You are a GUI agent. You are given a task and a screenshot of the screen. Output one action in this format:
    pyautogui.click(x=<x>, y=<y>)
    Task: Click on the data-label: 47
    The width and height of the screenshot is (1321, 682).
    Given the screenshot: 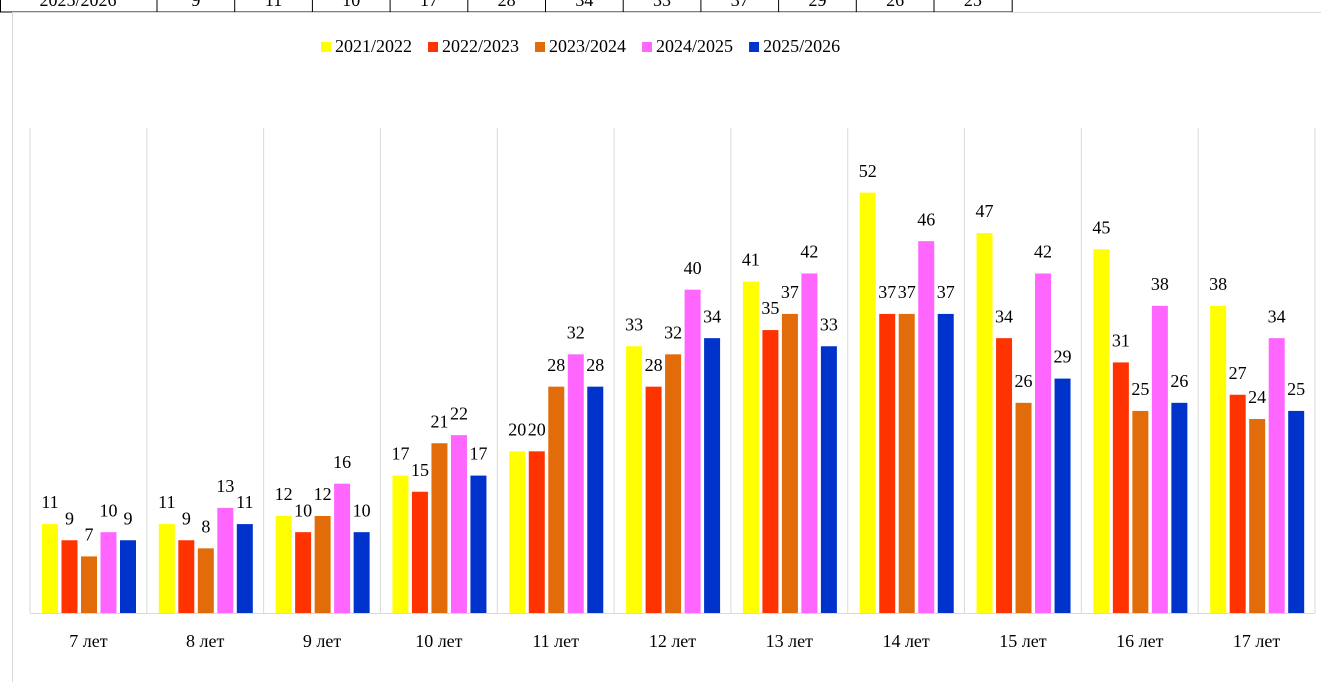 What is the action you would take?
    pyautogui.click(x=985, y=211)
    